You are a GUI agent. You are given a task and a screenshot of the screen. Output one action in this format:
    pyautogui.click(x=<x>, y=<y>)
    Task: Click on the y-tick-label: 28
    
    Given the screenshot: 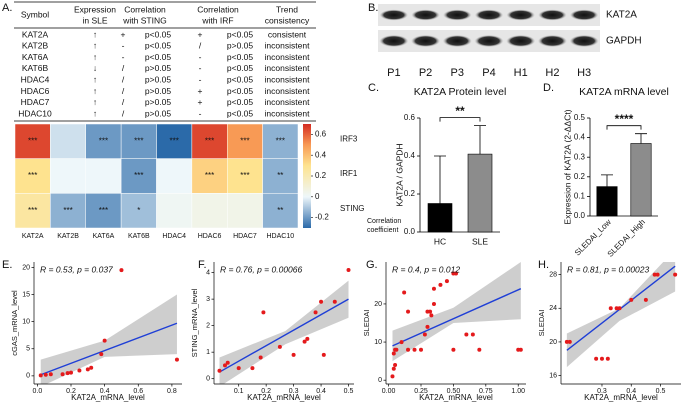 What is the action you would take?
    pyautogui.click(x=553, y=274)
    